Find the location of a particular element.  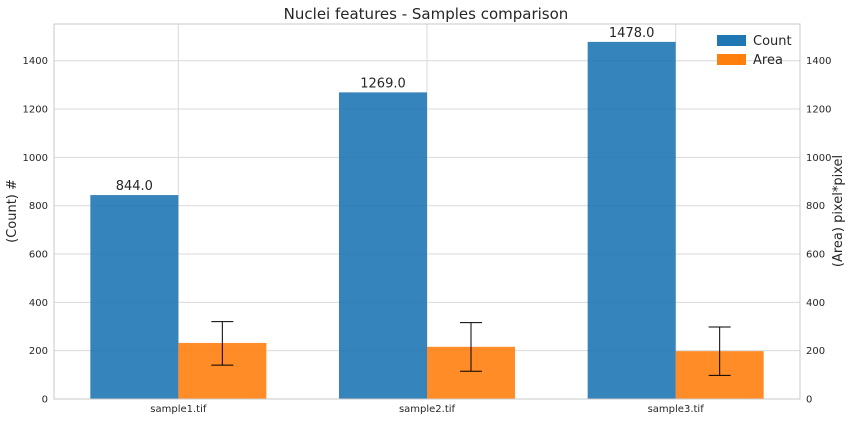

y-tick-left-5: 1000 is located at coordinates (35, 158).